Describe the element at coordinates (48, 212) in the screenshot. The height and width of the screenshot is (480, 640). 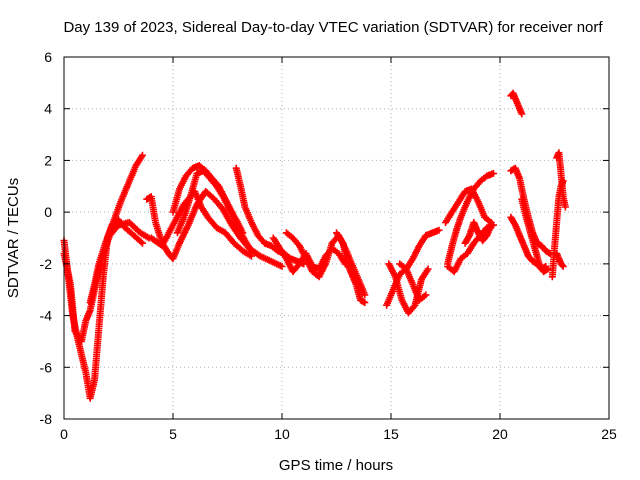
I see `y-tick-label: 0` at that location.